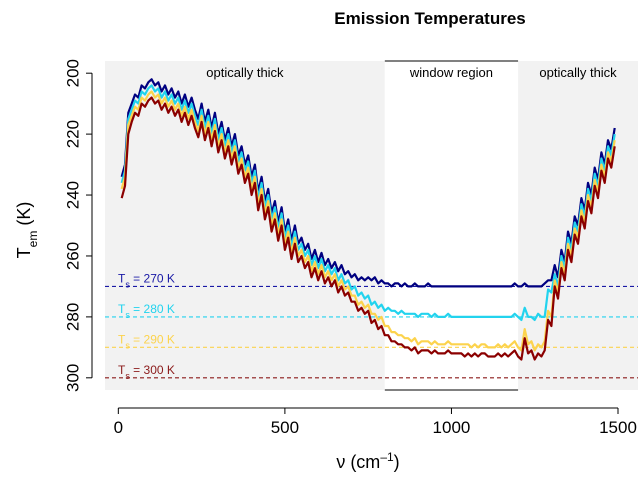  Describe the element at coordinates (451, 72) in the screenshot. I see `region-label-1: window region` at that location.